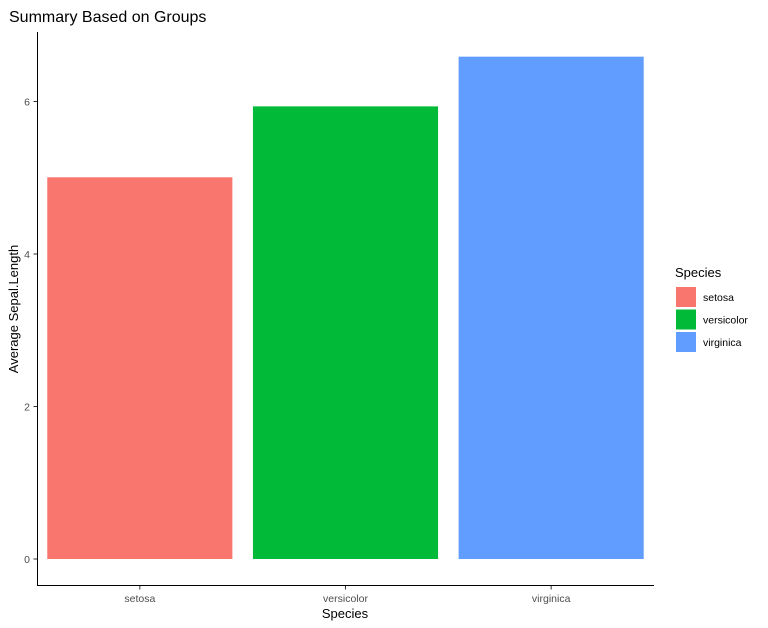  Describe the element at coordinates (140, 368) in the screenshot. I see `bar-setosa` at that location.